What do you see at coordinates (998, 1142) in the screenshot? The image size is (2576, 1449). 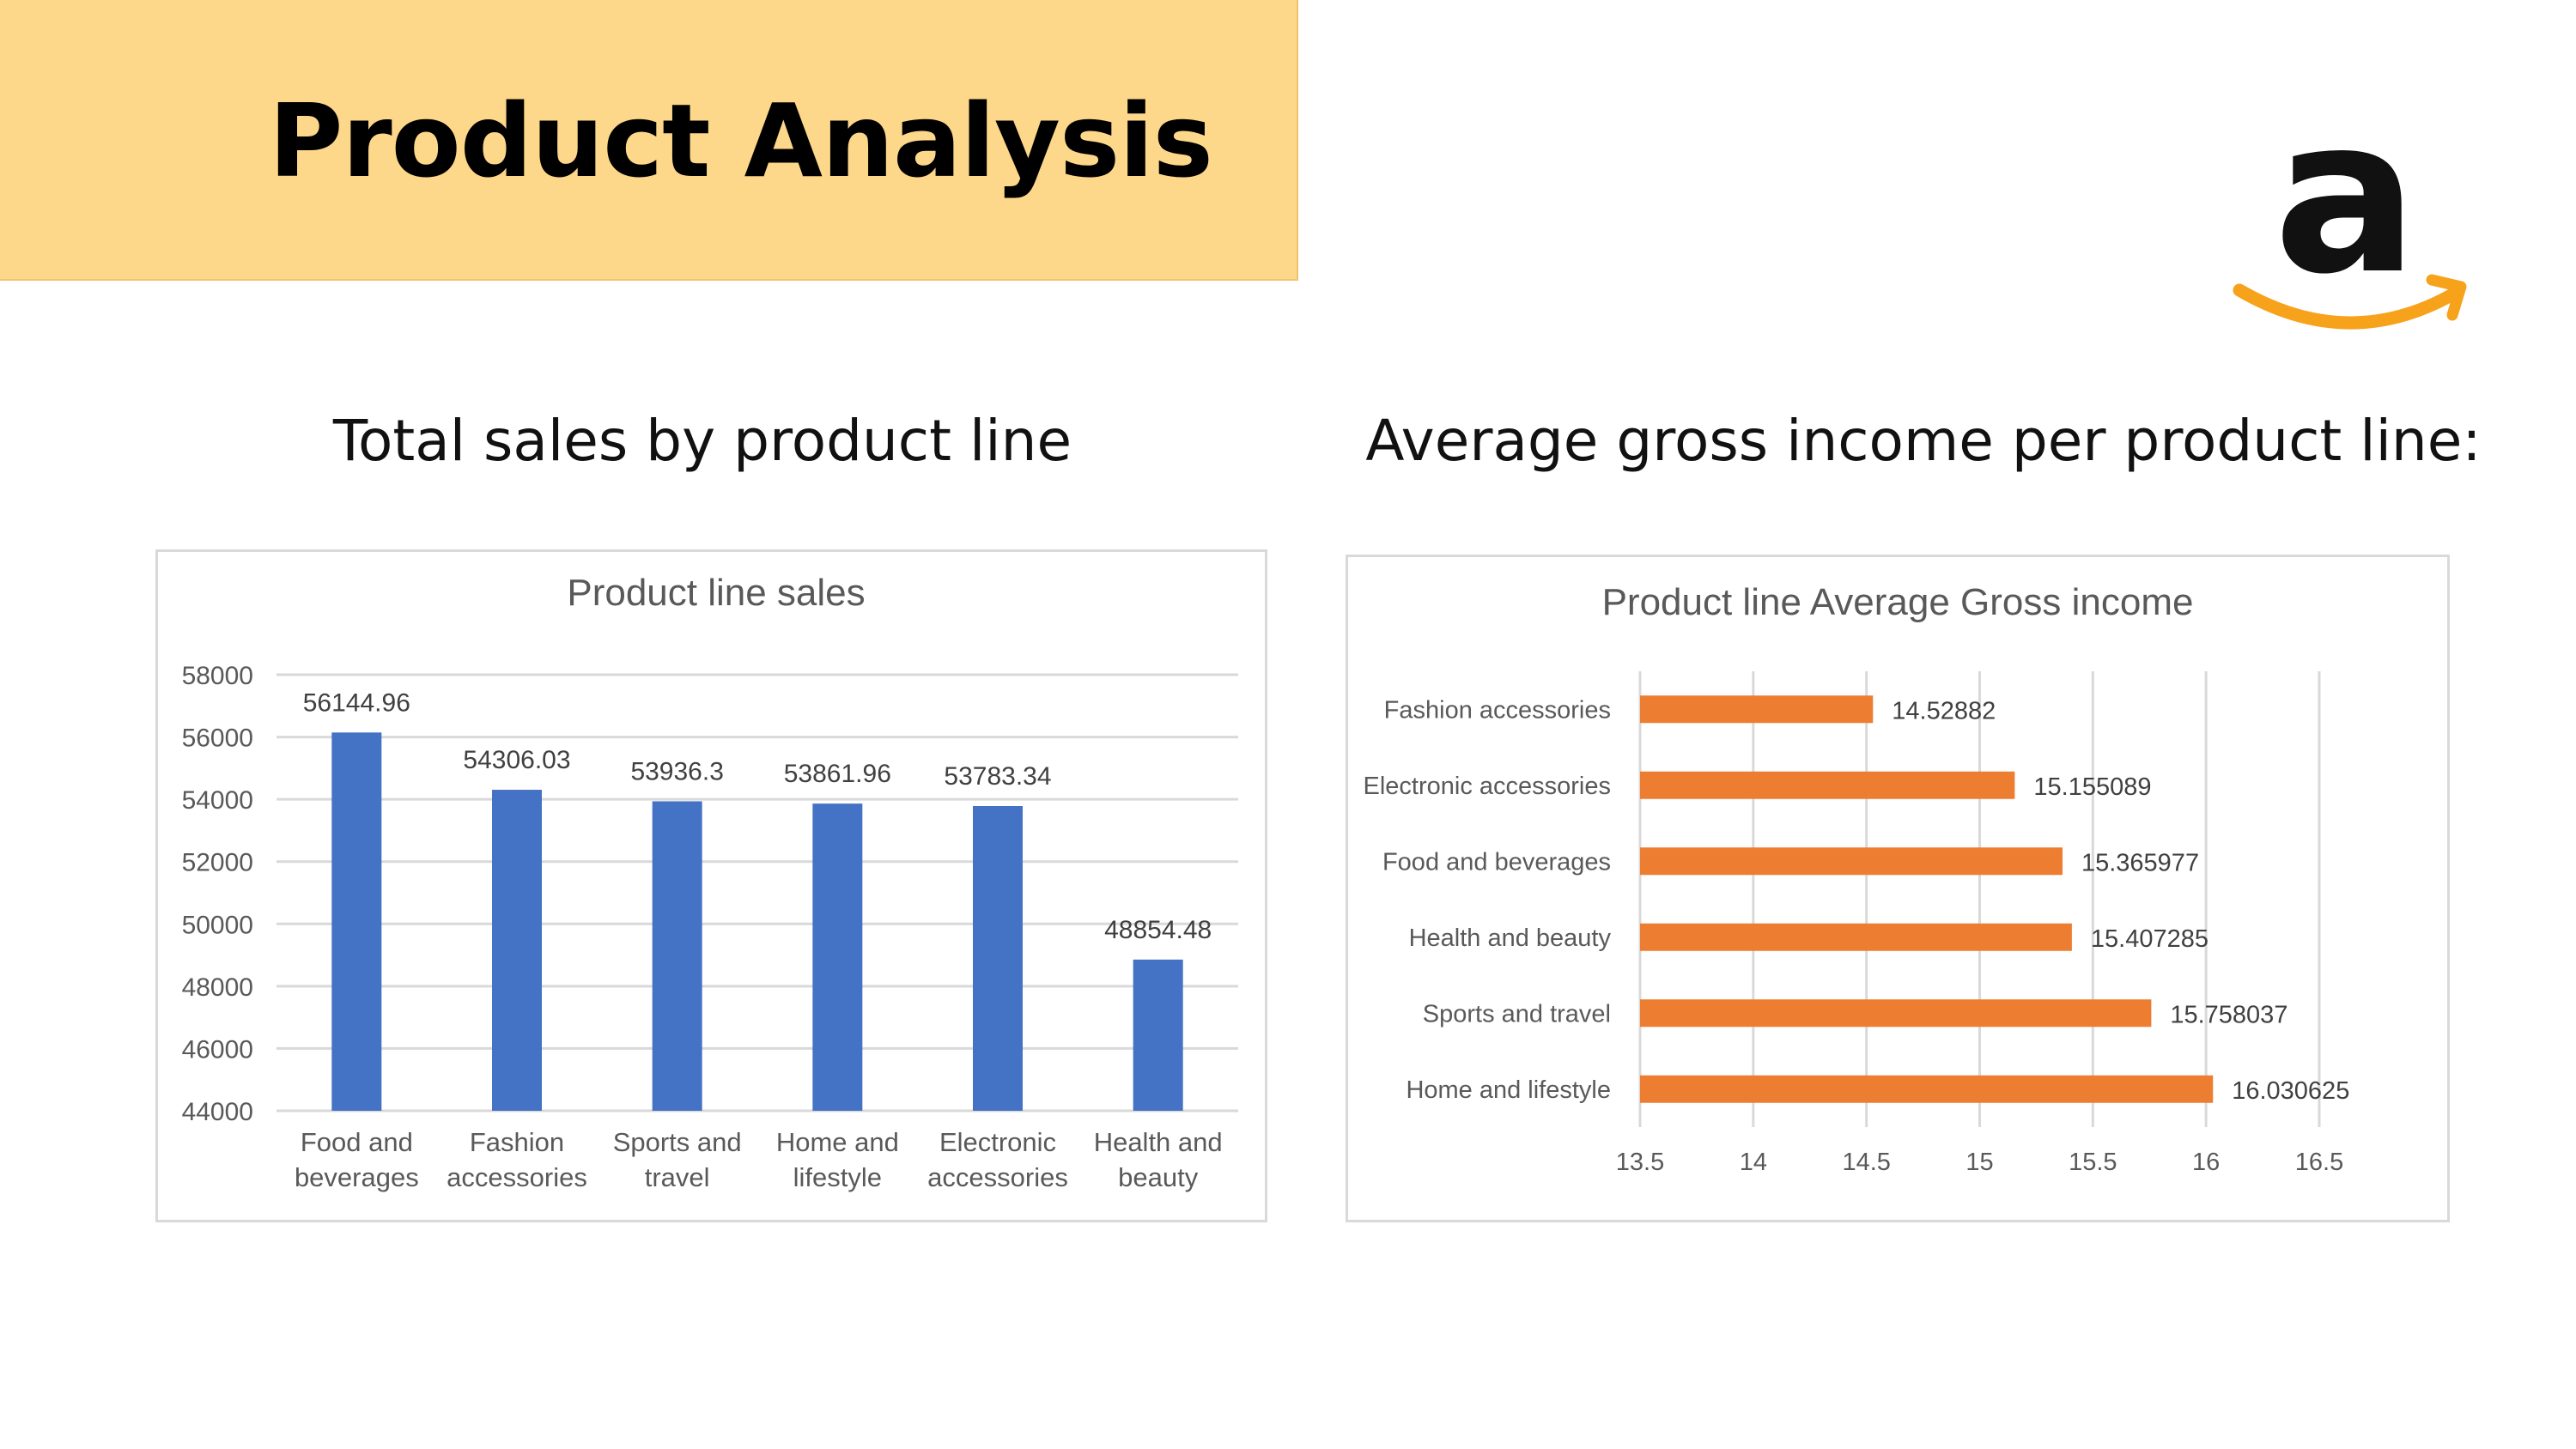 I see `x-tick-label: Electronic` at bounding box center [998, 1142].